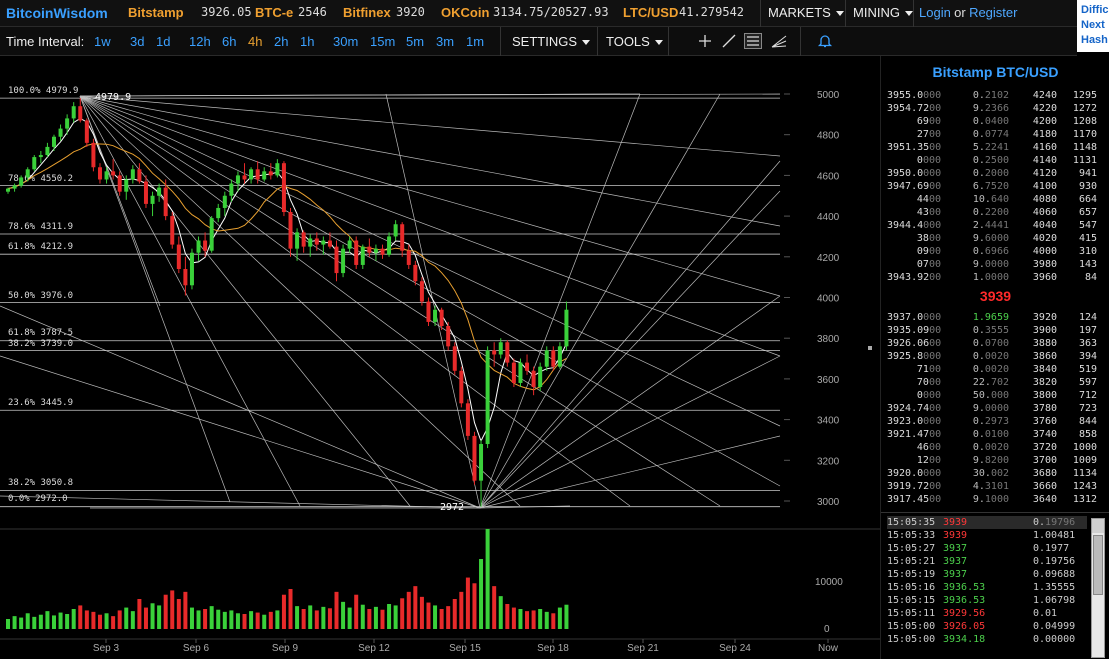 This screenshot has height=659, width=1109. Describe the element at coordinates (156, 12) in the screenshot. I see `ticker-bitstamp: Bitstamp` at that location.